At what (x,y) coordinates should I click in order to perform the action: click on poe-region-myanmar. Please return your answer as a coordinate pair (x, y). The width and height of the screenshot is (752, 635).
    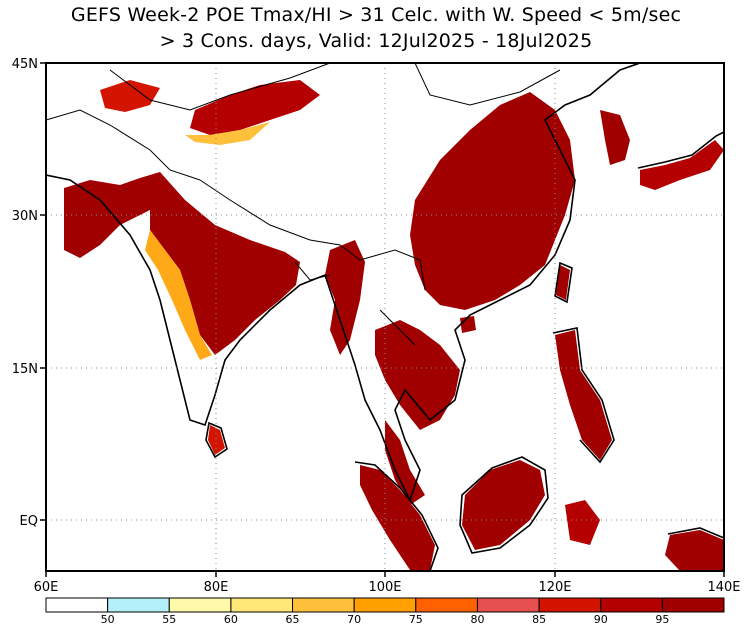
    Looking at the image, I should click on (345, 297).